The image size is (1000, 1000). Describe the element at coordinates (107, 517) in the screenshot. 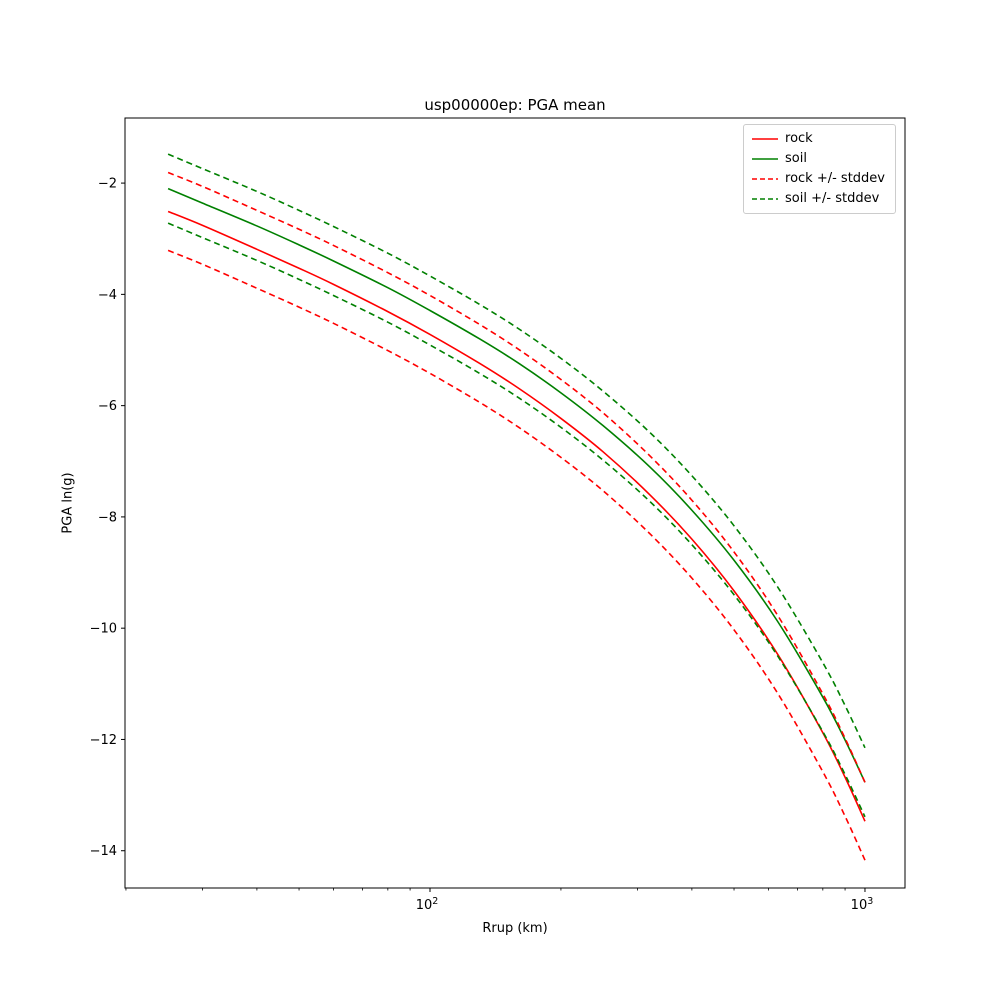

I see `y-tick-label: −8` at that location.